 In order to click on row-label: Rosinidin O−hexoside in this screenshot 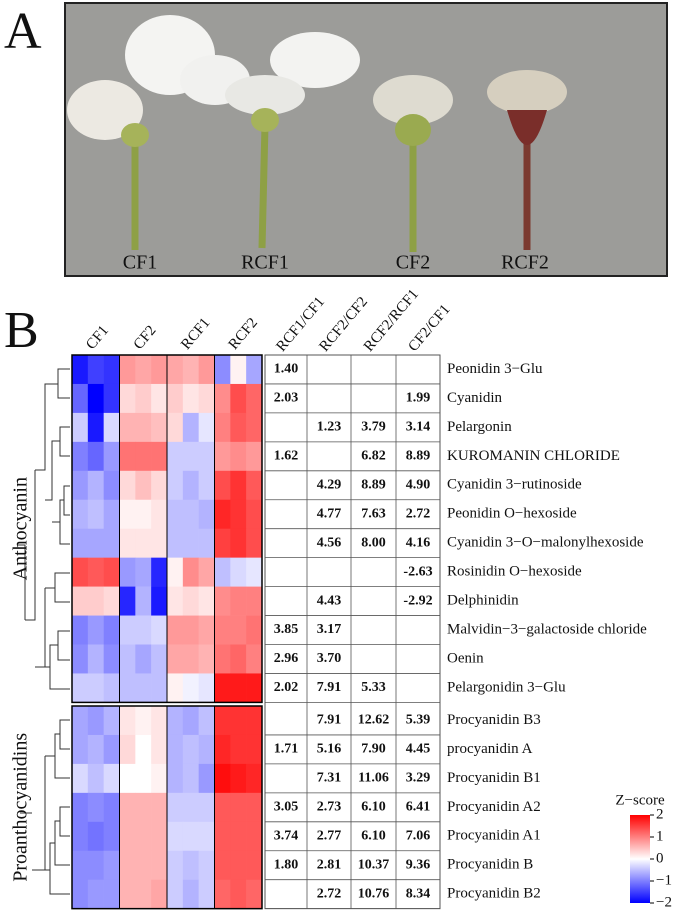, I will do `click(514, 572)`.